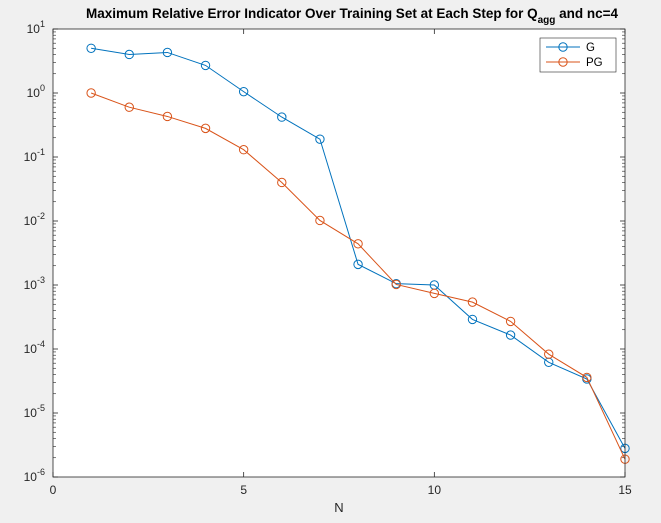  Describe the element at coordinates (41, 280) in the screenshot. I see `y-tick-label-exponent: -3` at that location.